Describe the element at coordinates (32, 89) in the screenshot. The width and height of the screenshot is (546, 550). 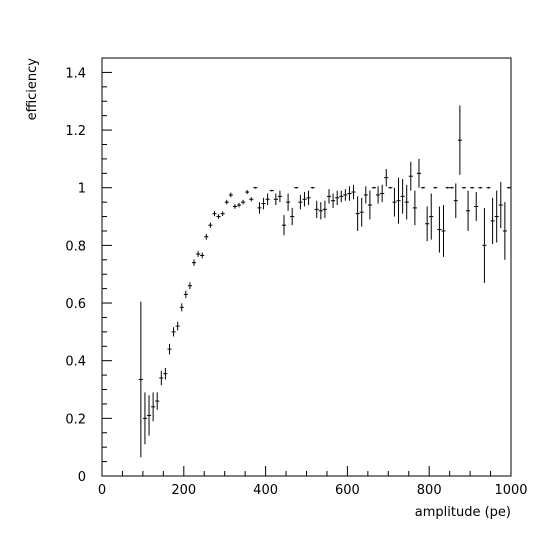
I see `y-axis-label: efficiency` at that location.